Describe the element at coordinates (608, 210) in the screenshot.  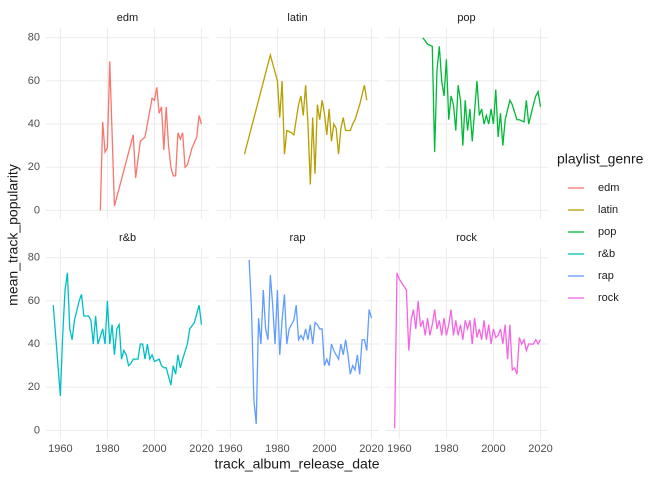
I see `legend-label: latin` at that location.